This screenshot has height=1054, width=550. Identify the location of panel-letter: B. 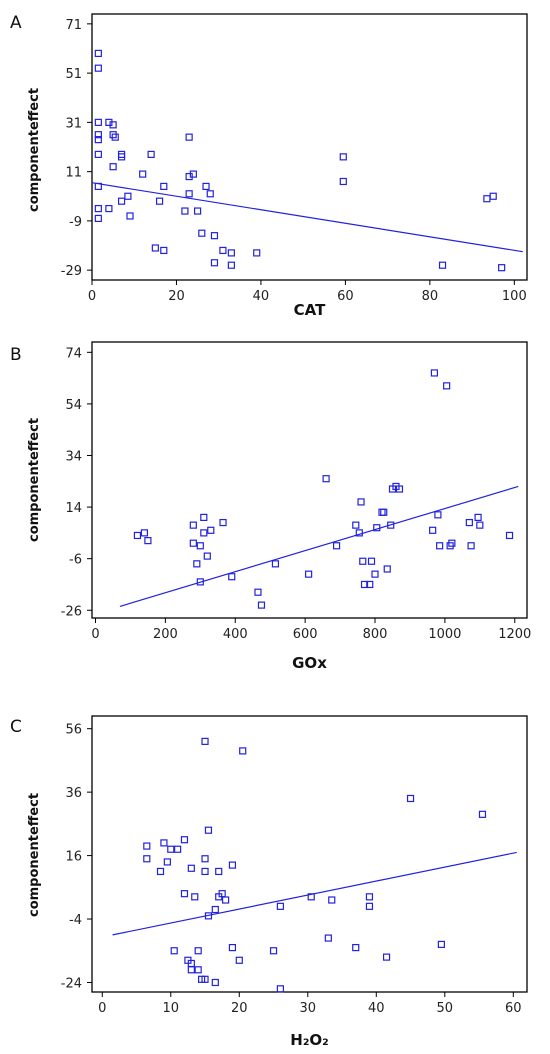
(16, 355).